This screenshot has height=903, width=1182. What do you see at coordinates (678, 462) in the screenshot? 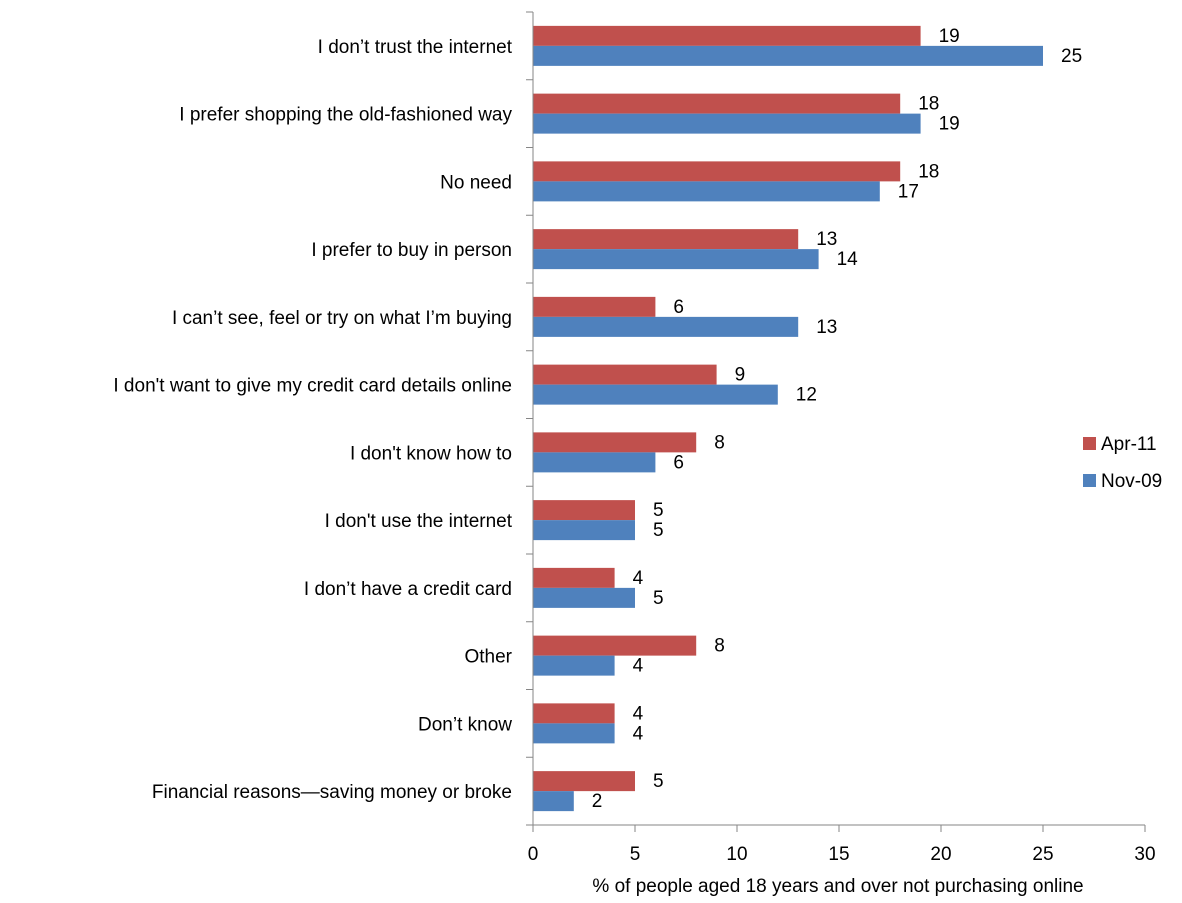
I see `data-label-nov-09-6: 6` at bounding box center [678, 462].